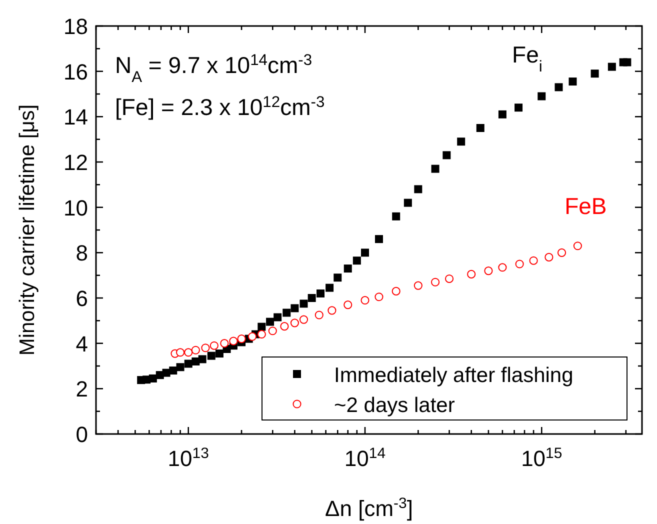 The image size is (657, 524). I want to click on annotation: Fe$_{i}$, so click(527, 58).